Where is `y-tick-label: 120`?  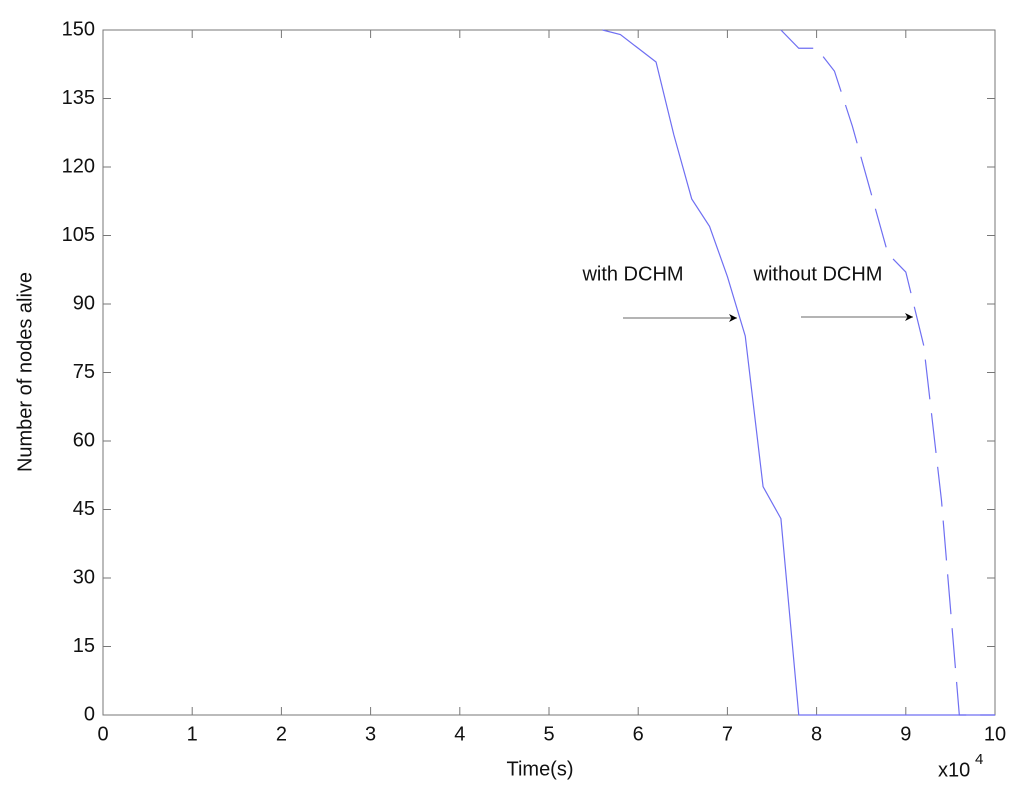 y-tick-label: 120 is located at coordinates (78, 166).